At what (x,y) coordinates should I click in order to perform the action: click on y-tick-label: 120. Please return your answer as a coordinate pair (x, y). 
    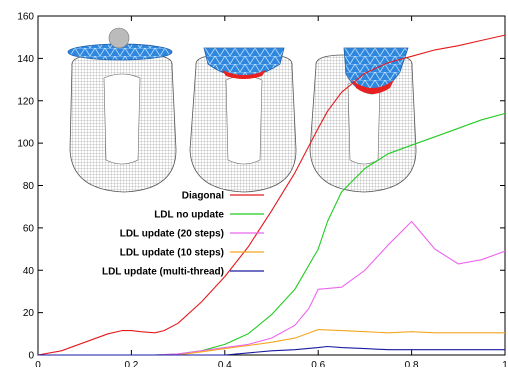
    Looking at the image, I should click on (25, 101).